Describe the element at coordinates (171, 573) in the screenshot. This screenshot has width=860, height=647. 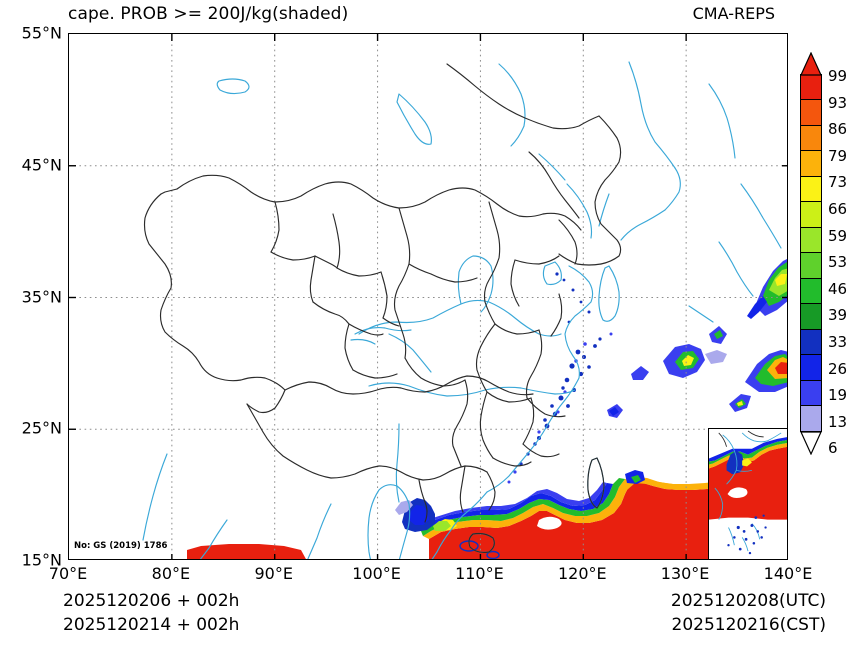
I see `x-tick-1: 80°E` at that location.